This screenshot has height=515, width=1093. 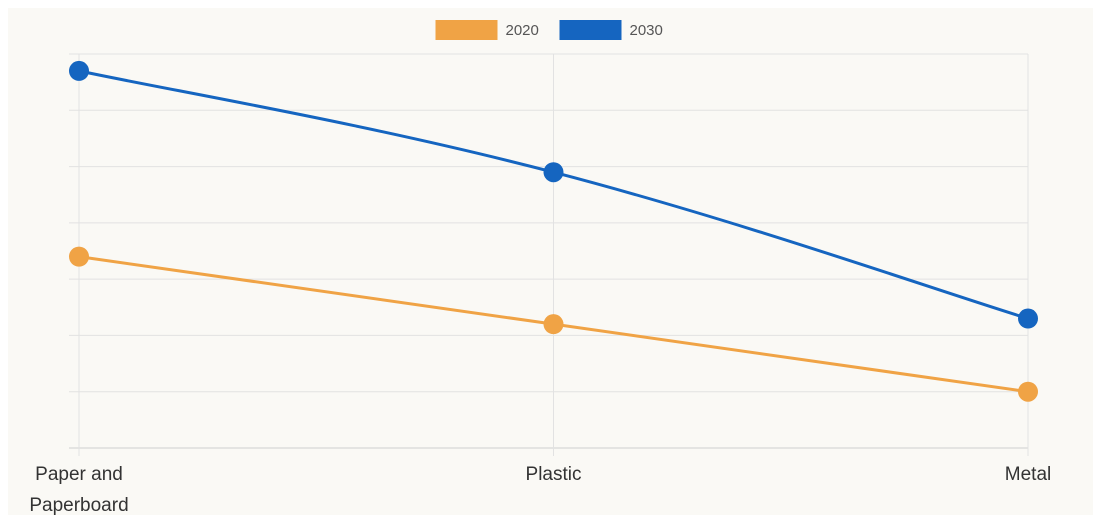 What do you see at coordinates (1028, 474) in the screenshot?
I see `x-tick-label: Metal` at bounding box center [1028, 474].